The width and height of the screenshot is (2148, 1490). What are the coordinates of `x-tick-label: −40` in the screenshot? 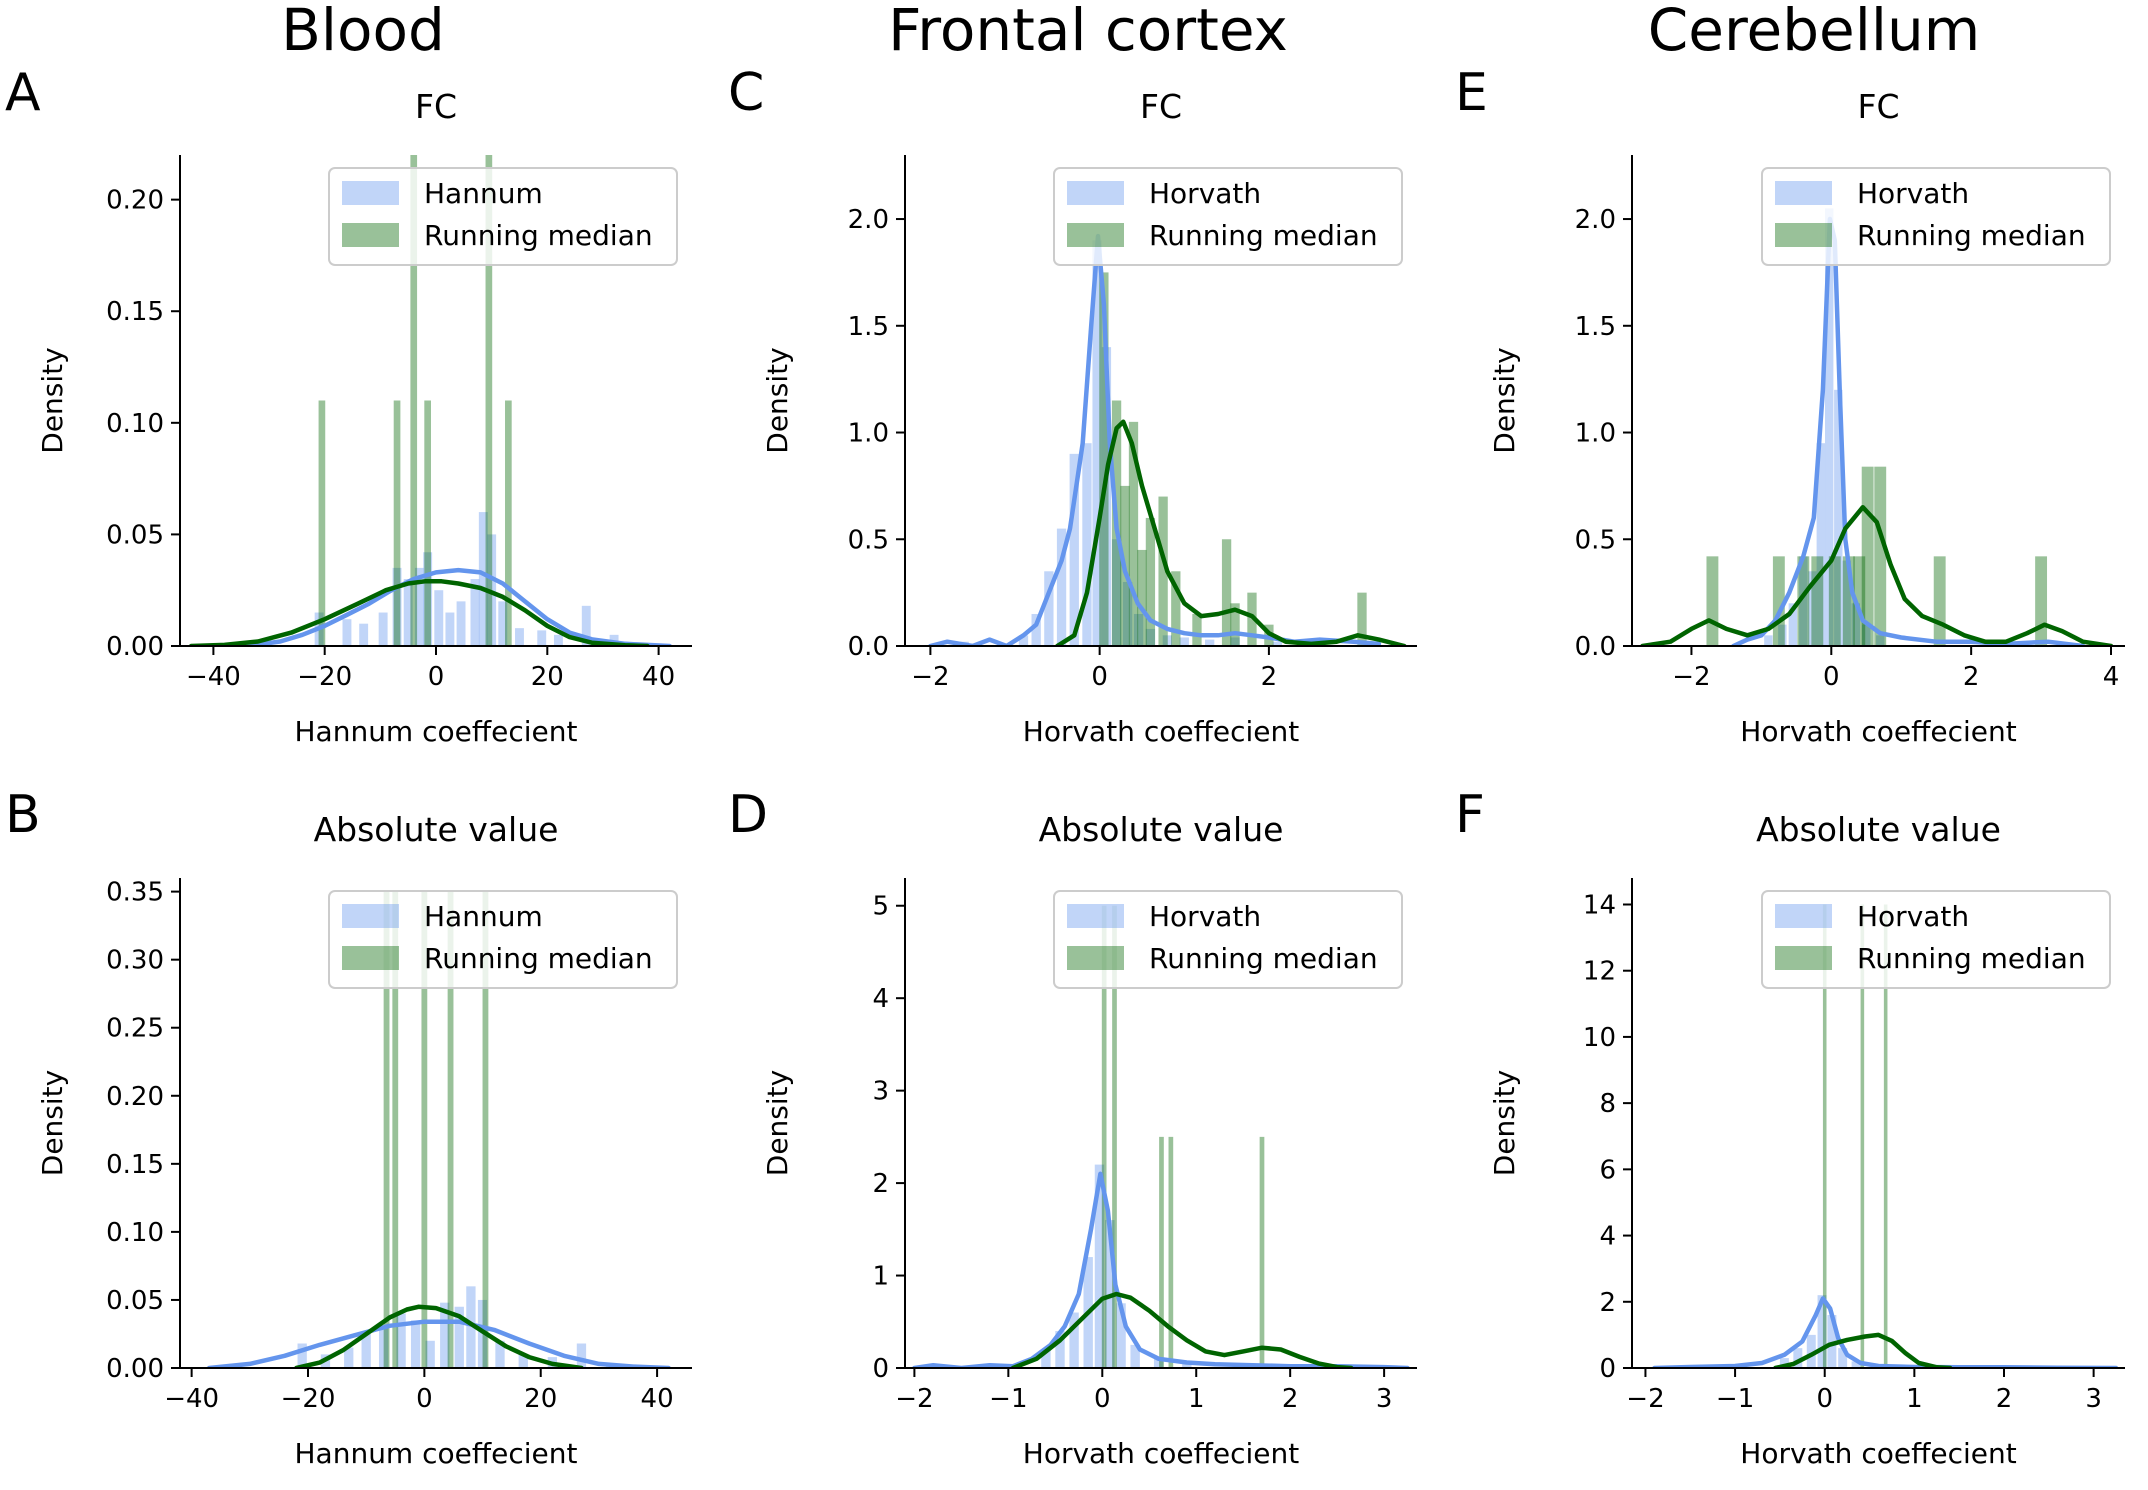 It's located at (191, 1399).